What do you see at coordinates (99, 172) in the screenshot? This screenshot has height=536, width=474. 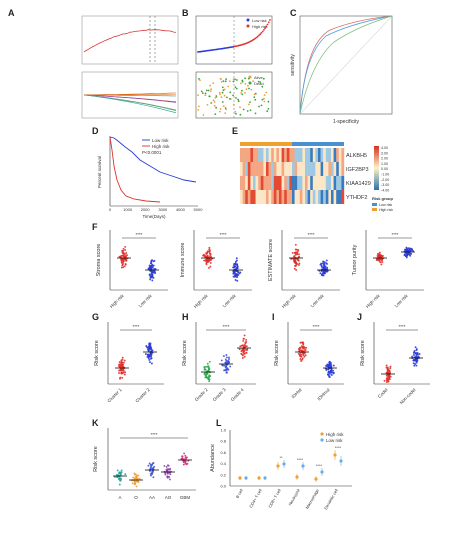 I see `panel-d-ylabel: Percent survival` at bounding box center [99, 172].